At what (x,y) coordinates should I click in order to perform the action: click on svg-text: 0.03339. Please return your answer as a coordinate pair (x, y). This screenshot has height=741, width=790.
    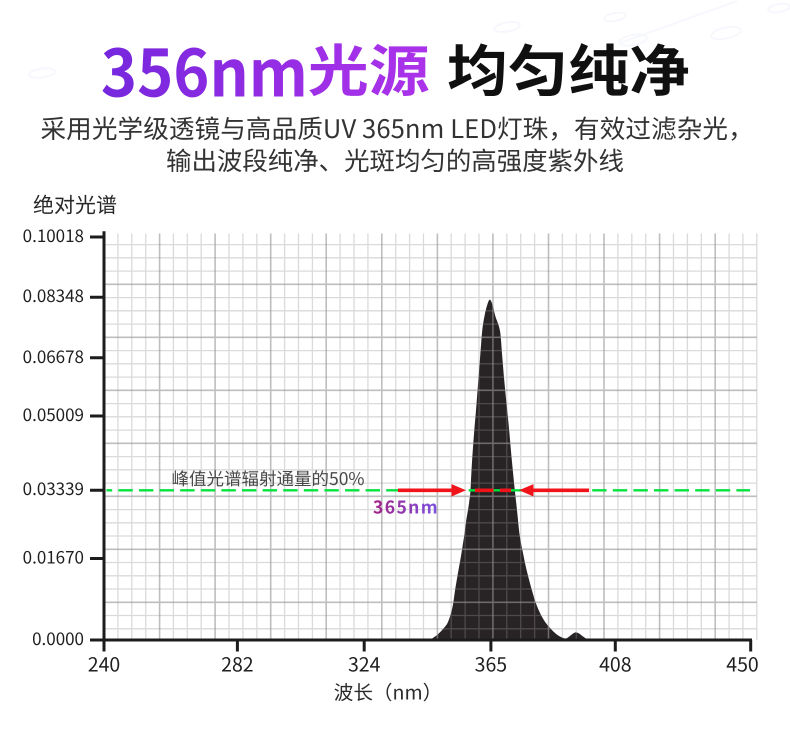
    Looking at the image, I should click on (53, 487).